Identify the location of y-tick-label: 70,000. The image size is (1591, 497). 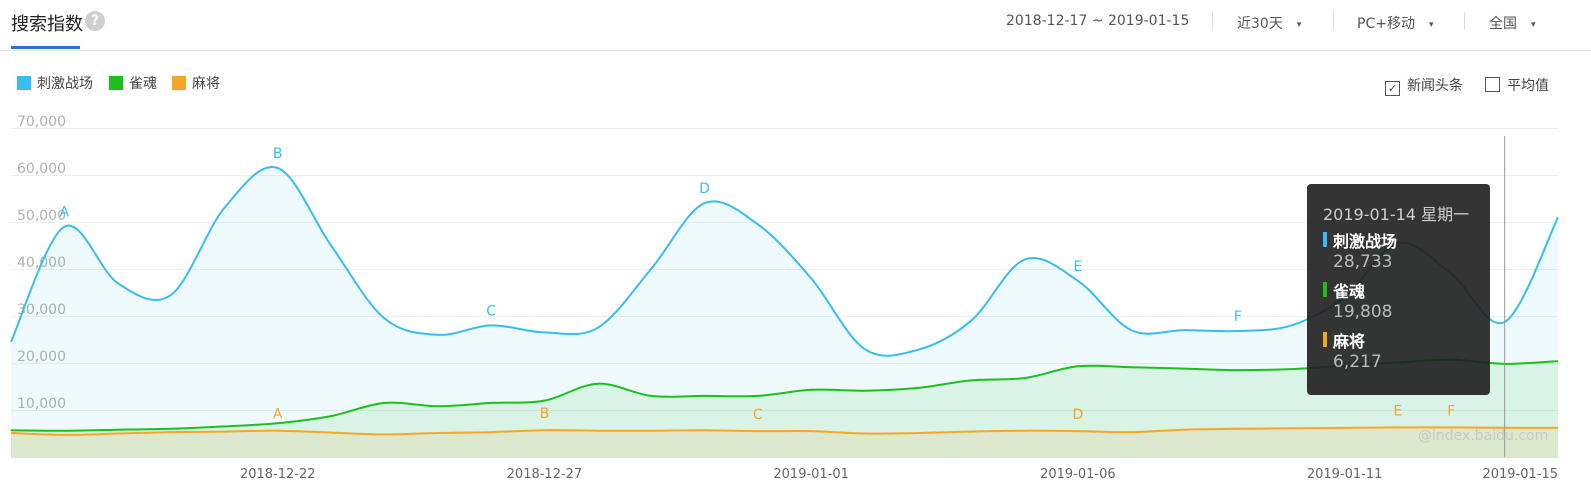
(41, 122).